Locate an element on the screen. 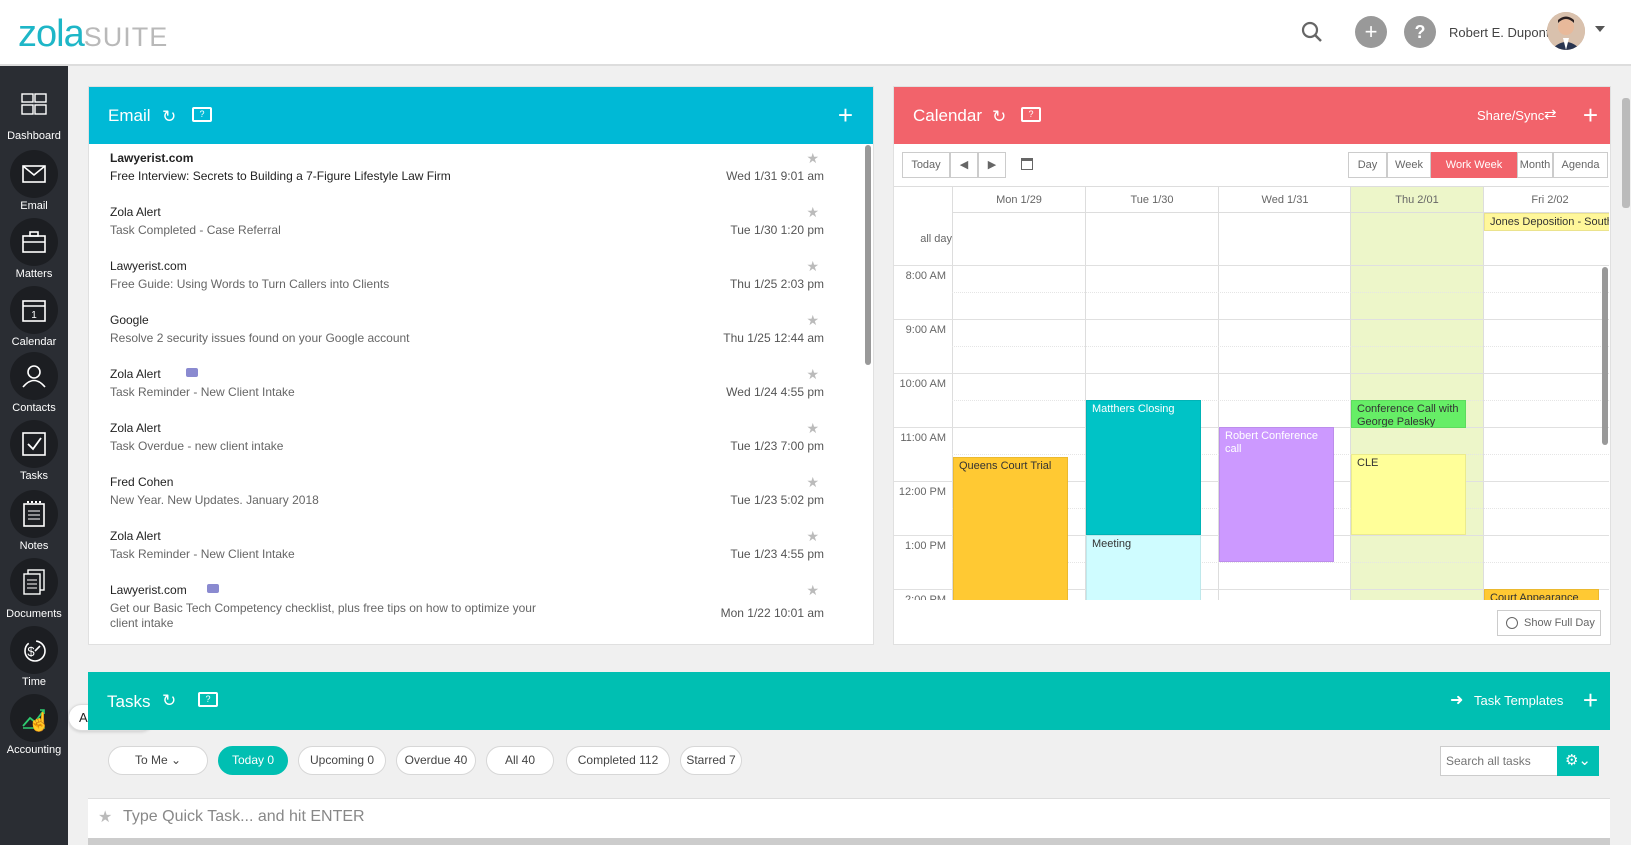  view-month-button: Month is located at coordinates (1535, 165).